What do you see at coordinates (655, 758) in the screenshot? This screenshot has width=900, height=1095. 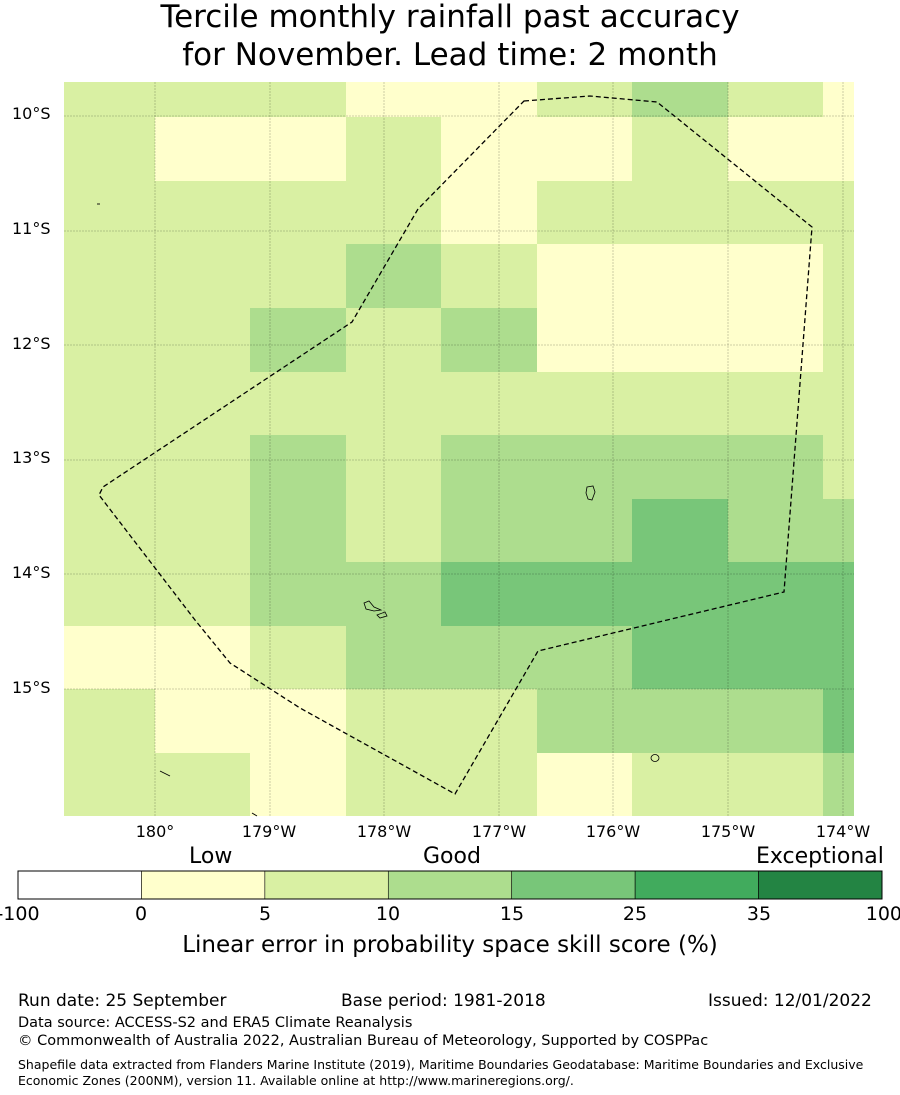 I see `island-small-east` at bounding box center [655, 758].